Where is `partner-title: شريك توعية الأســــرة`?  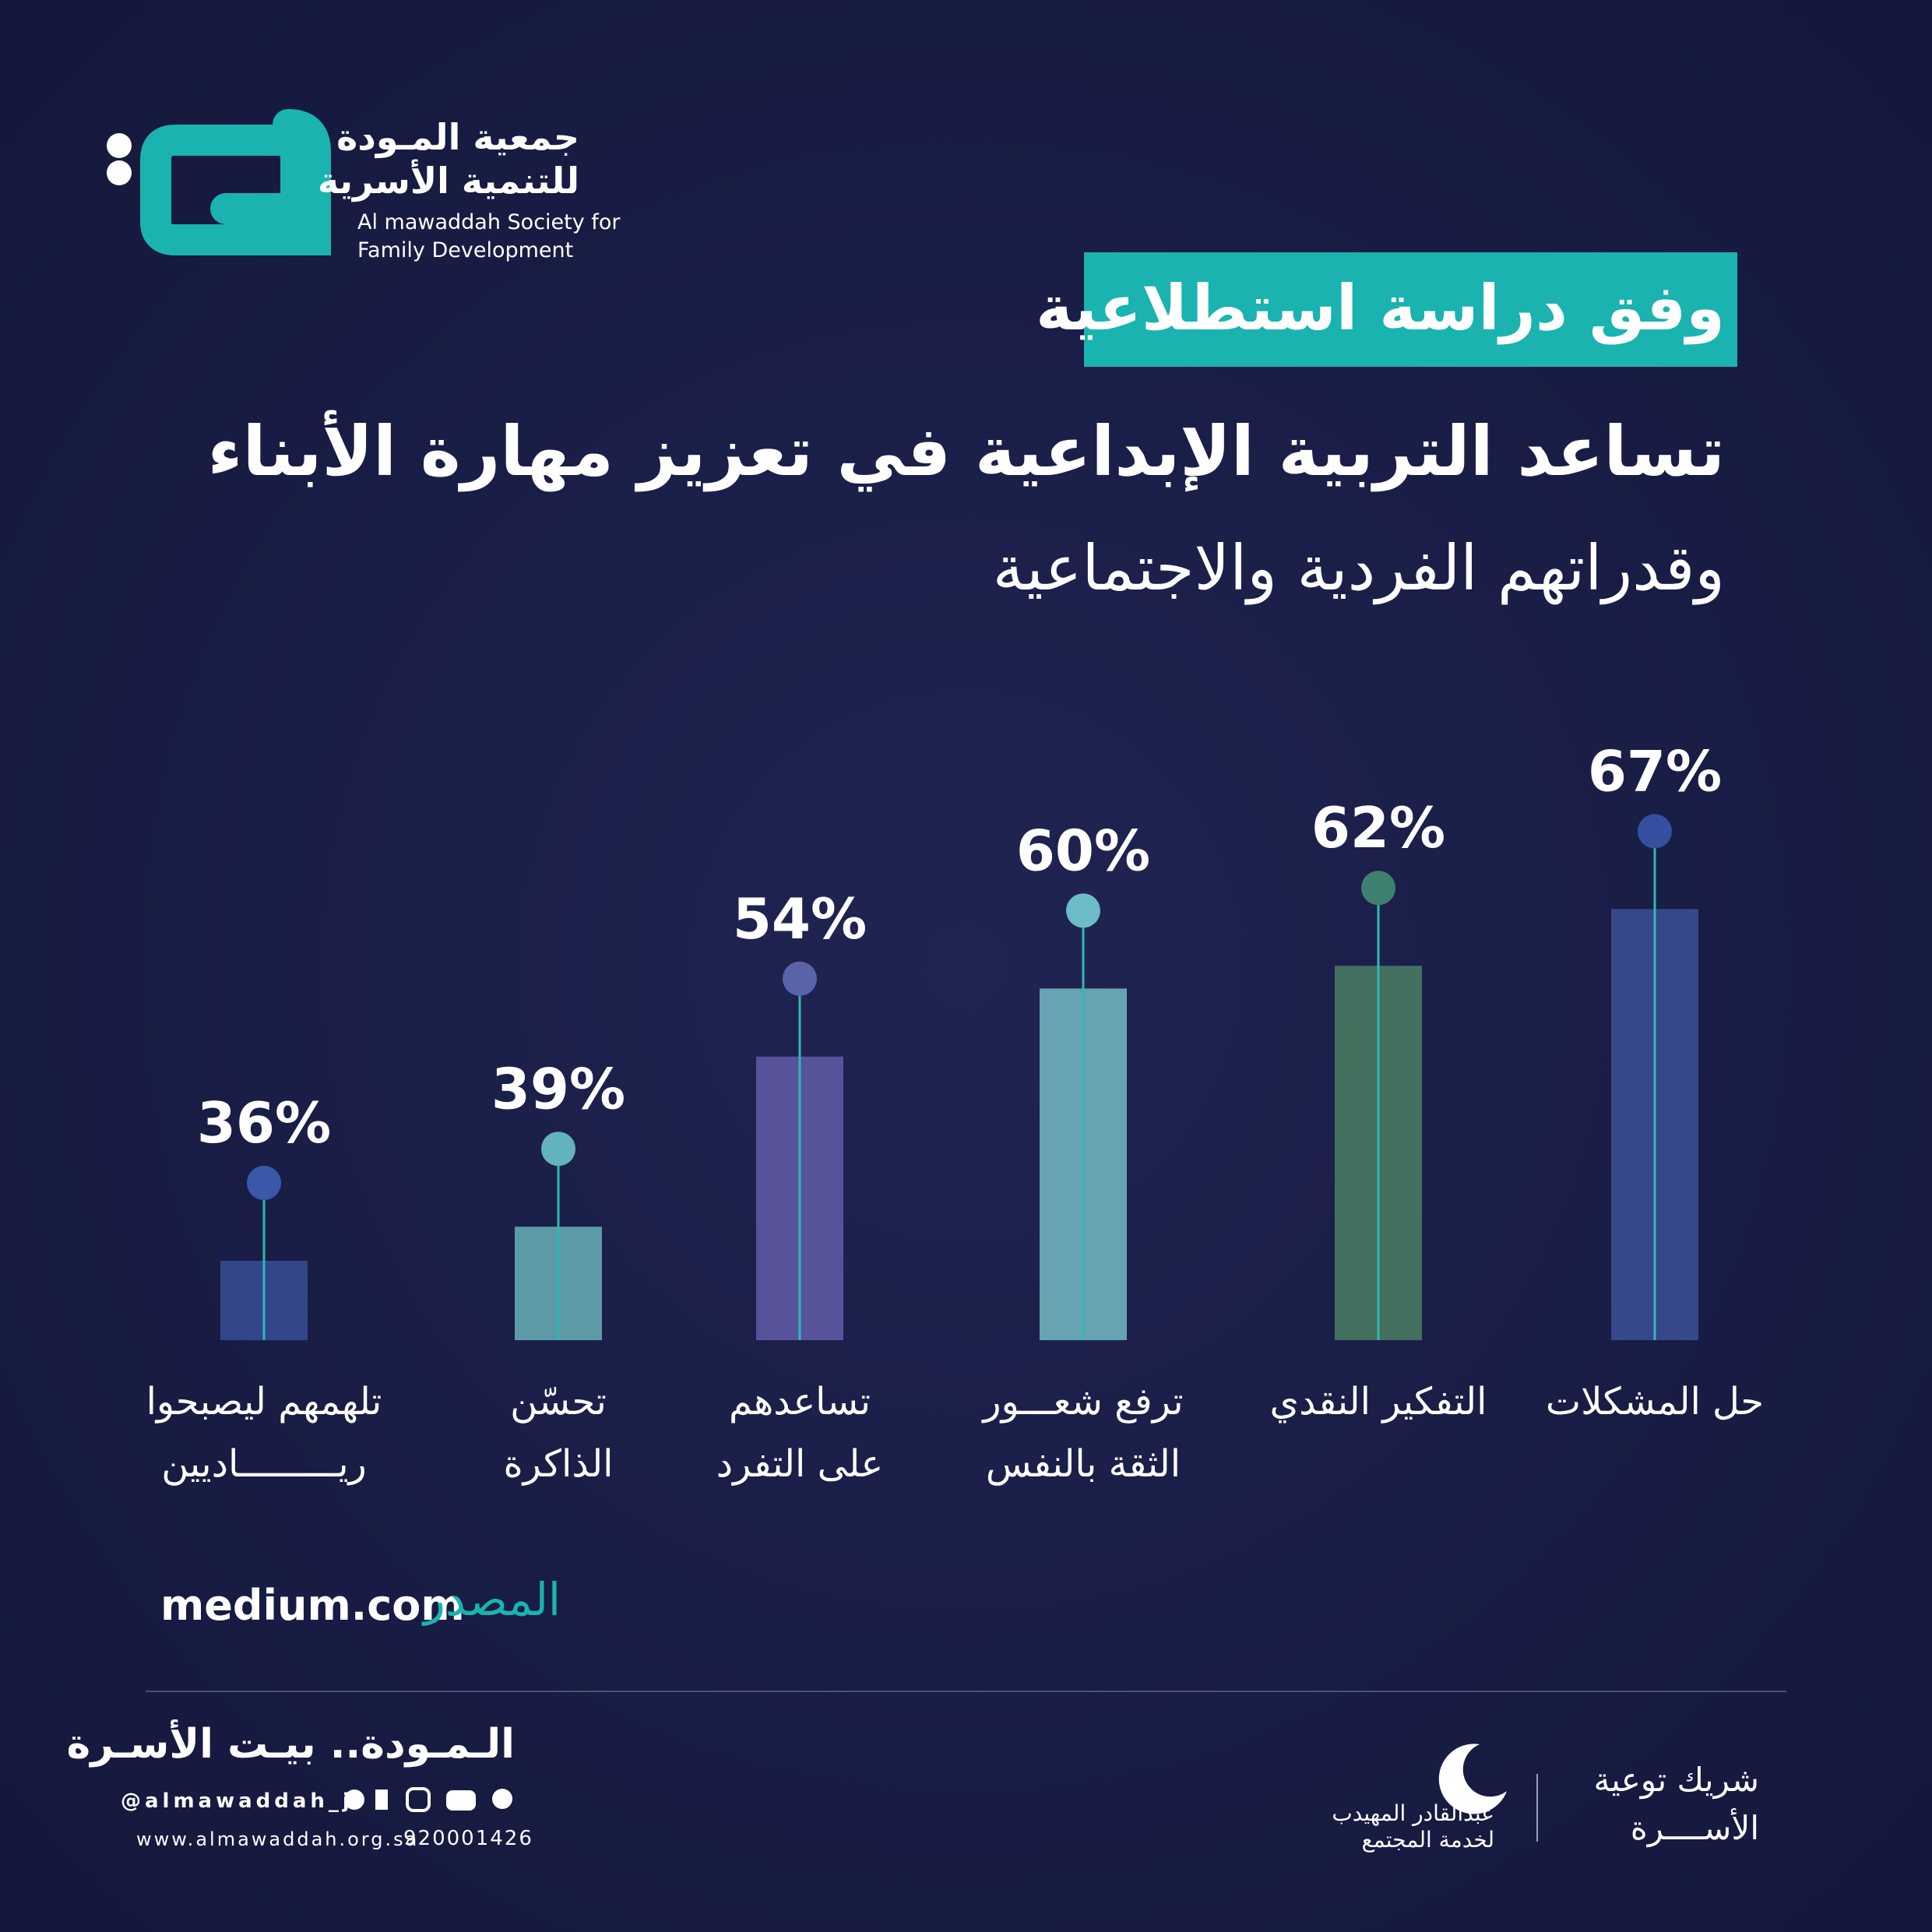
partner-title: شريك توعية الأســــرة is located at coordinates (1676, 1804).